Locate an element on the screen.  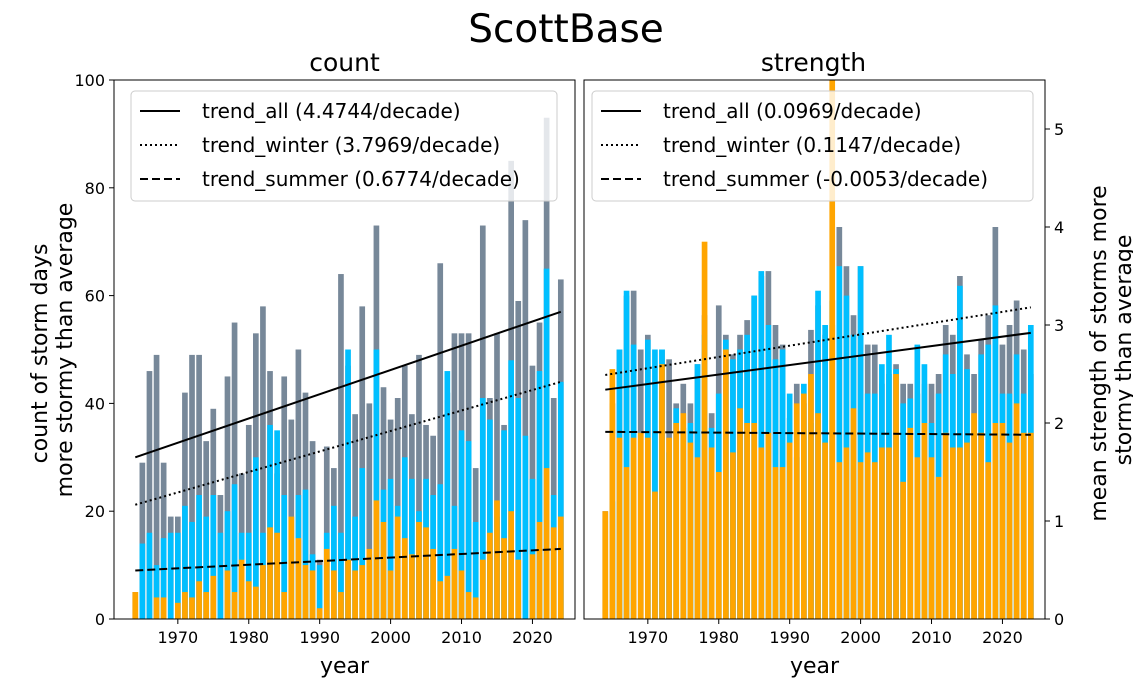
trend_winter-line is located at coordinates (818, 341).